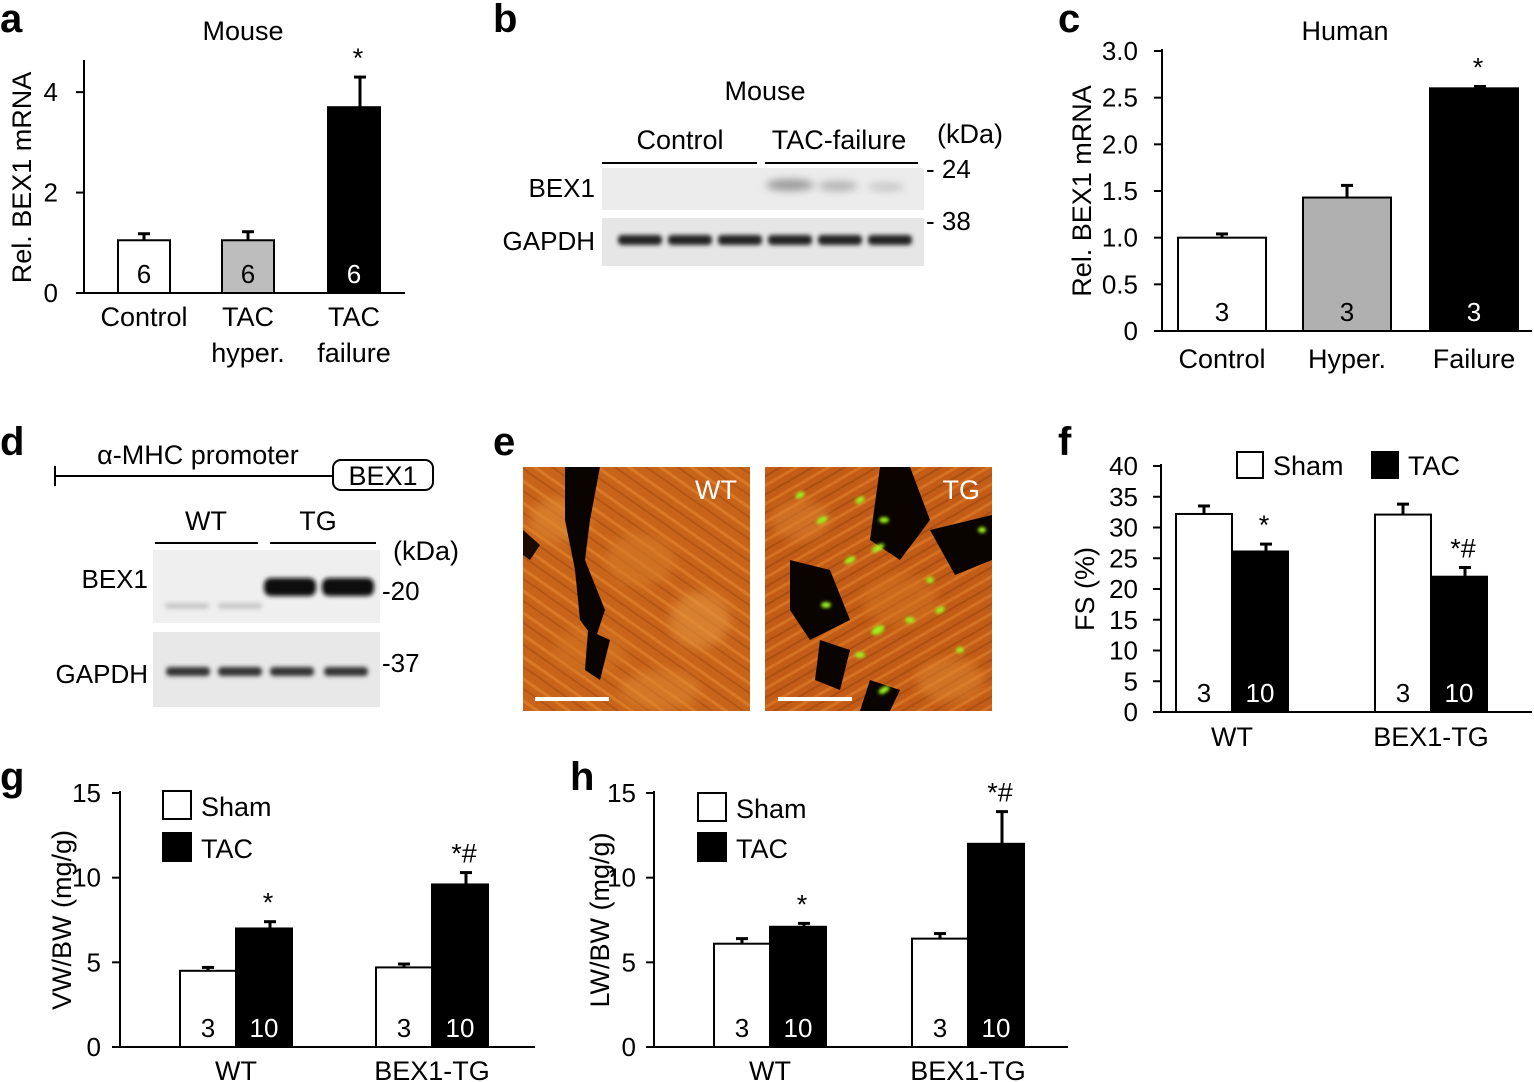 This screenshot has width=1534, height=1082. I want to click on y-axis-label: Rel. BEX1 mRNA, so click(22, 178).